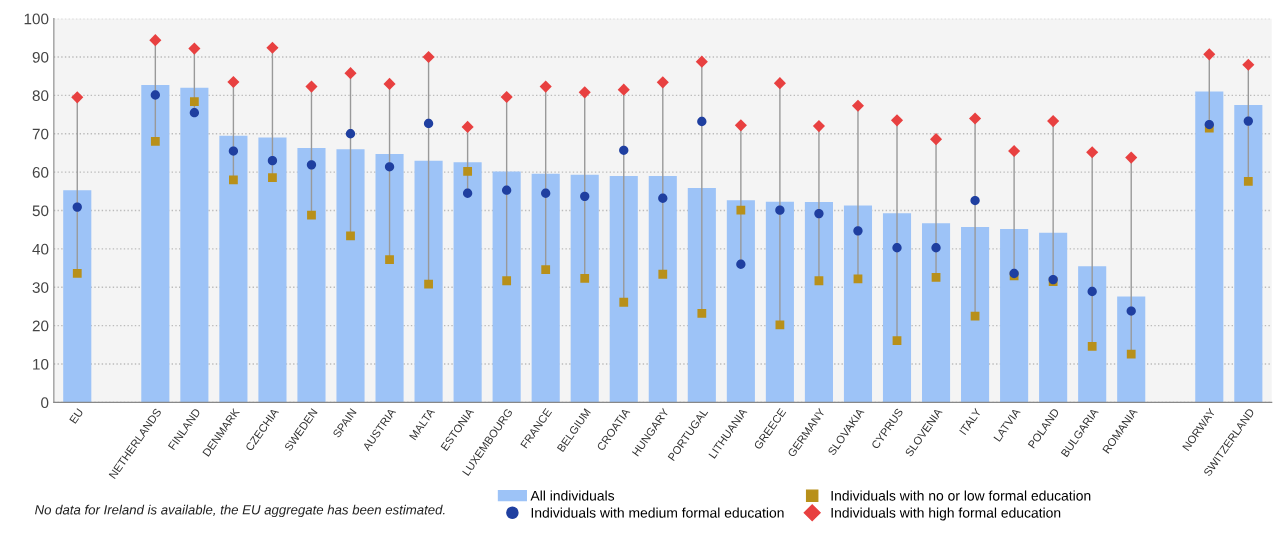  I want to click on y-tick-label: 60, so click(40, 172).